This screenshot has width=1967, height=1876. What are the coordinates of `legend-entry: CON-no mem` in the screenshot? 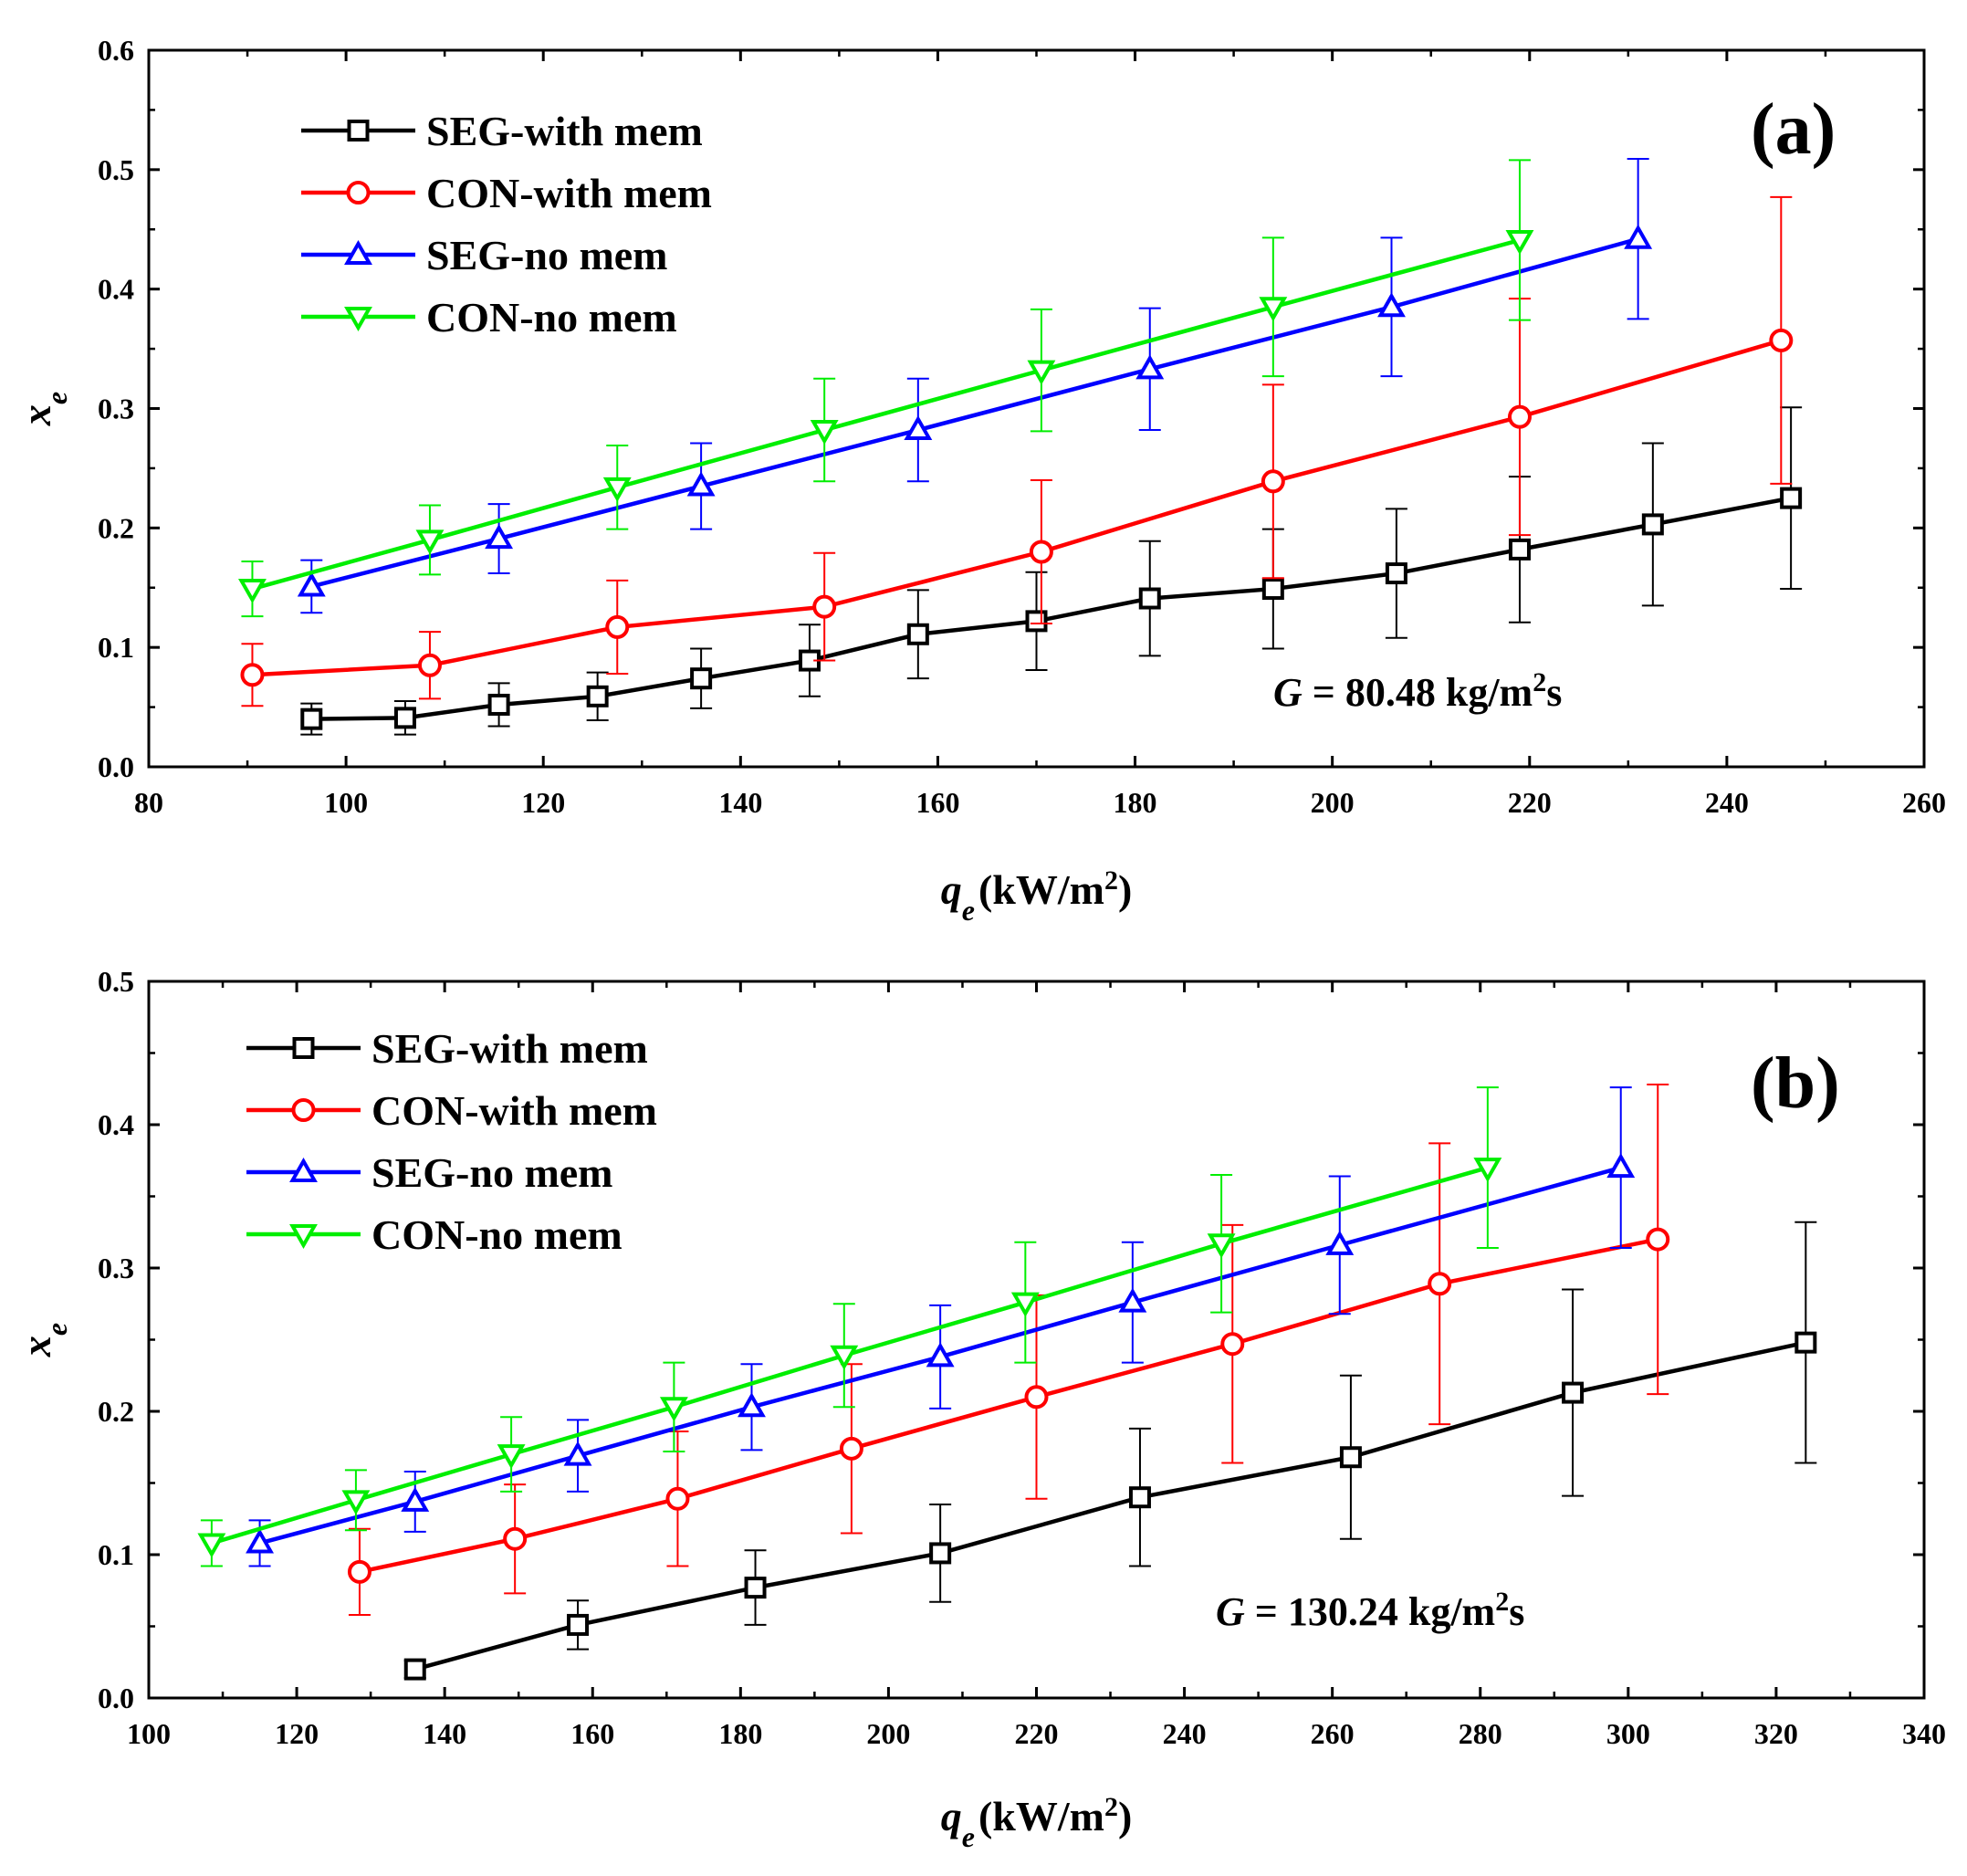 It's located at (434, 1234).